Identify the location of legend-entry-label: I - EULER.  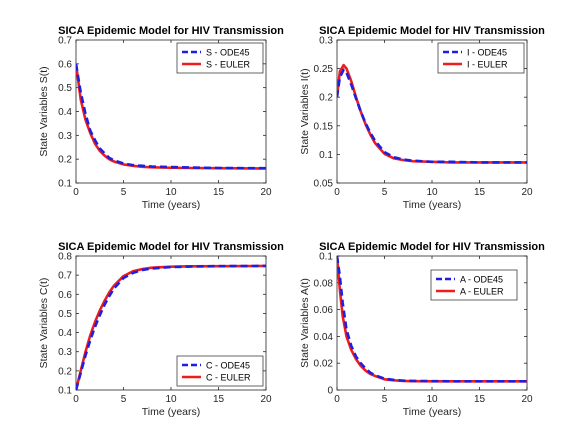
(487, 65).